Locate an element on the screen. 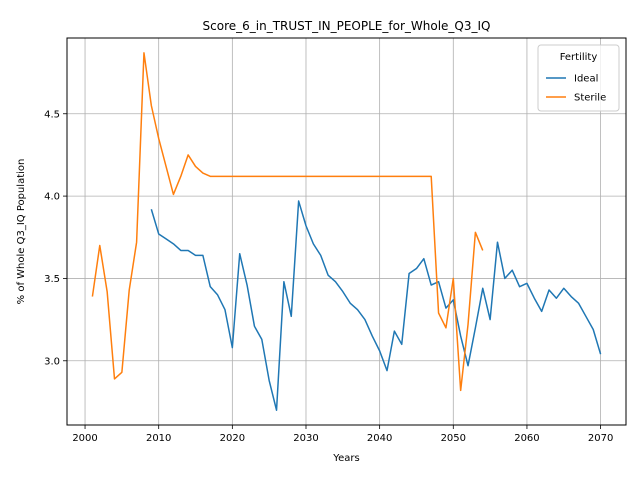  y-tick-label: 4.0 is located at coordinates (52, 197).